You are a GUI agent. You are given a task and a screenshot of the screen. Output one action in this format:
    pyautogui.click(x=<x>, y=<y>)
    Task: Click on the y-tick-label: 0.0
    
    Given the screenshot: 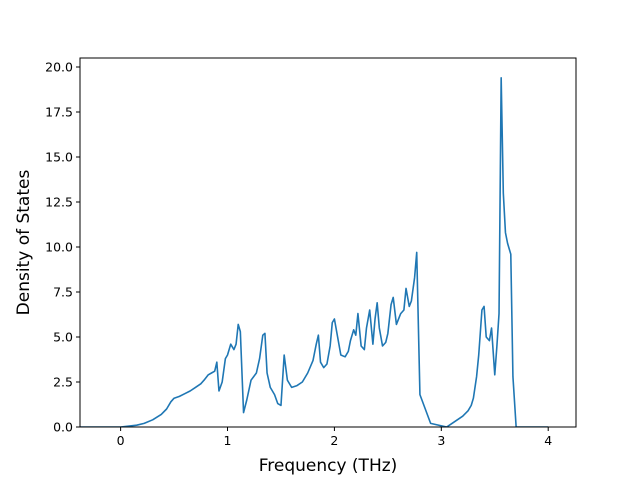 What is the action you would take?
    pyautogui.click(x=63, y=427)
    